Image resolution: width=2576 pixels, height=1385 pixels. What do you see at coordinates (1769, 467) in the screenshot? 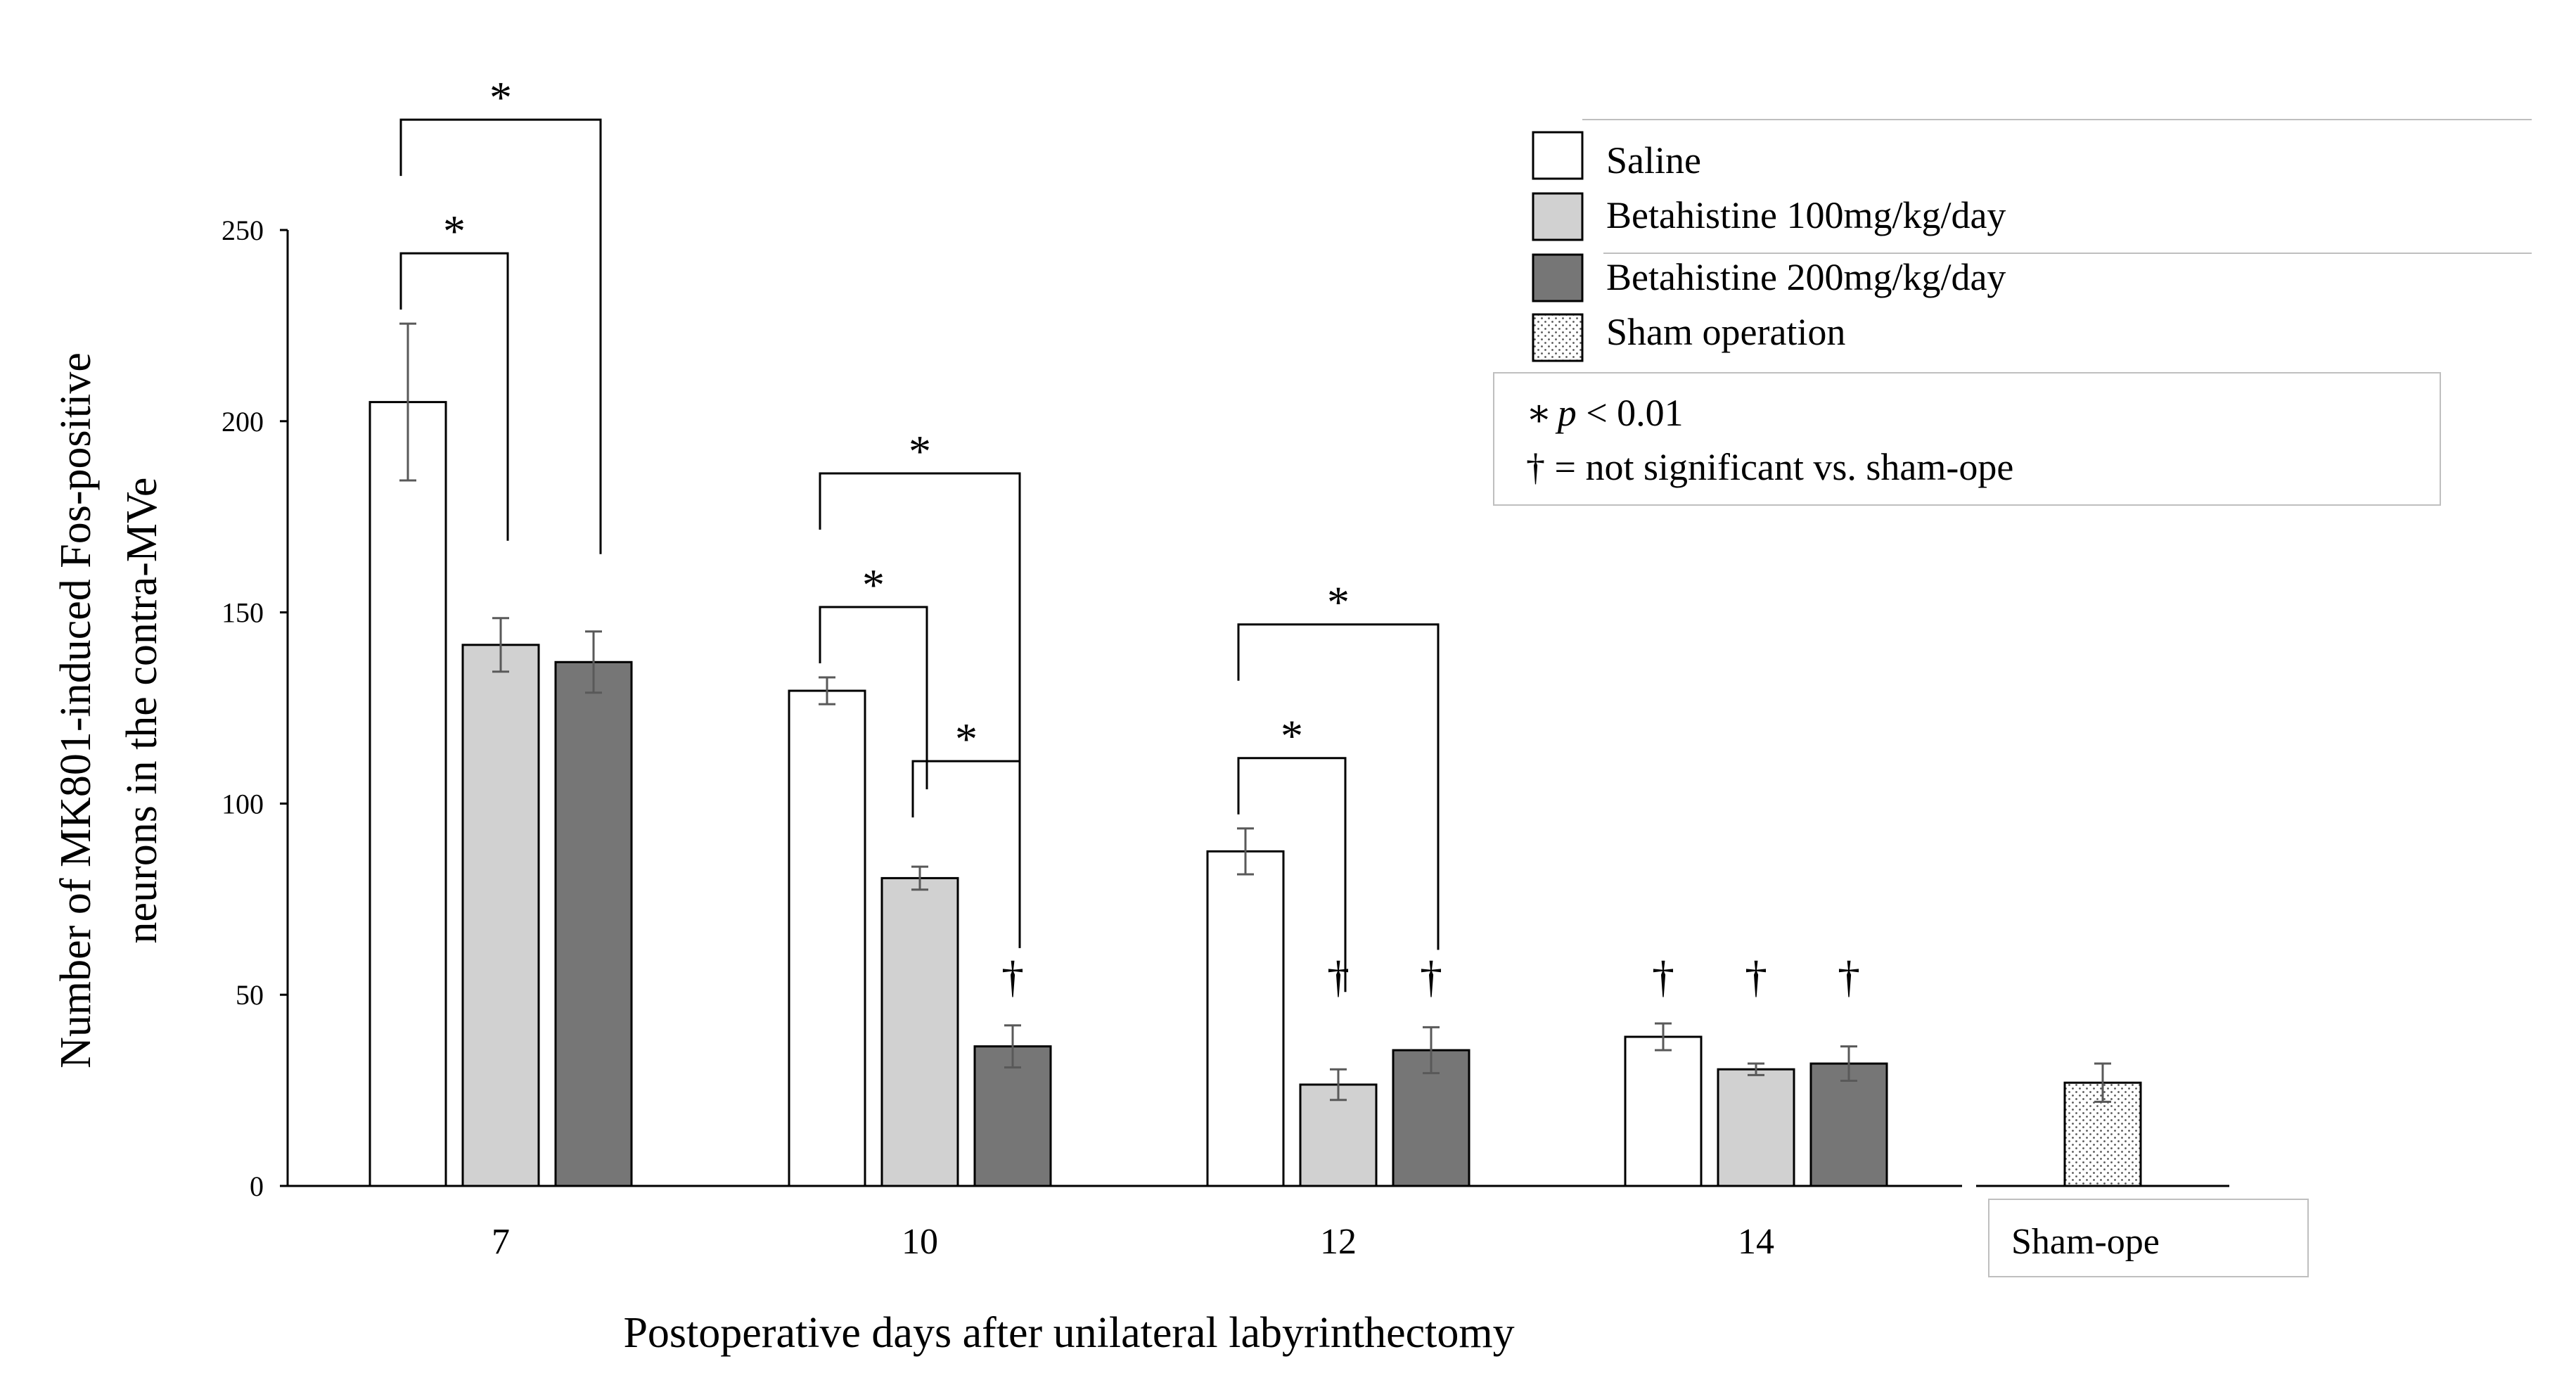
I see `note-dagger: † = not significant vs. sham-ope` at bounding box center [1769, 467].